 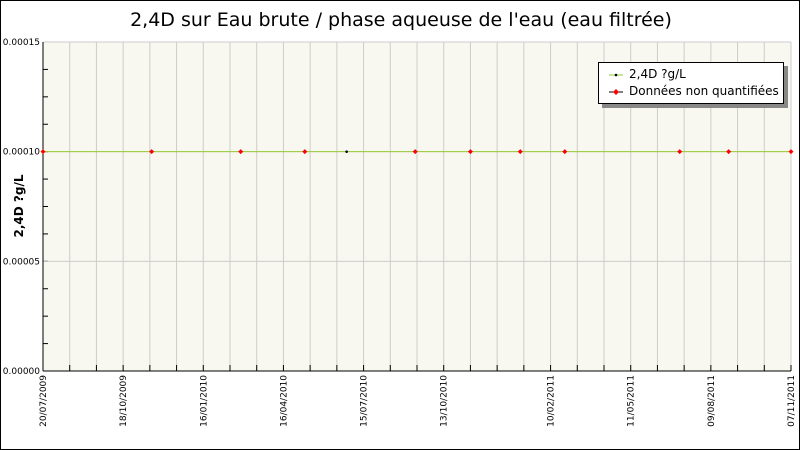 What do you see at coordinates (632, 401) in the screenshot?
I see `x-tick-label: 11/05/2011` at bounding box center [632, 401].